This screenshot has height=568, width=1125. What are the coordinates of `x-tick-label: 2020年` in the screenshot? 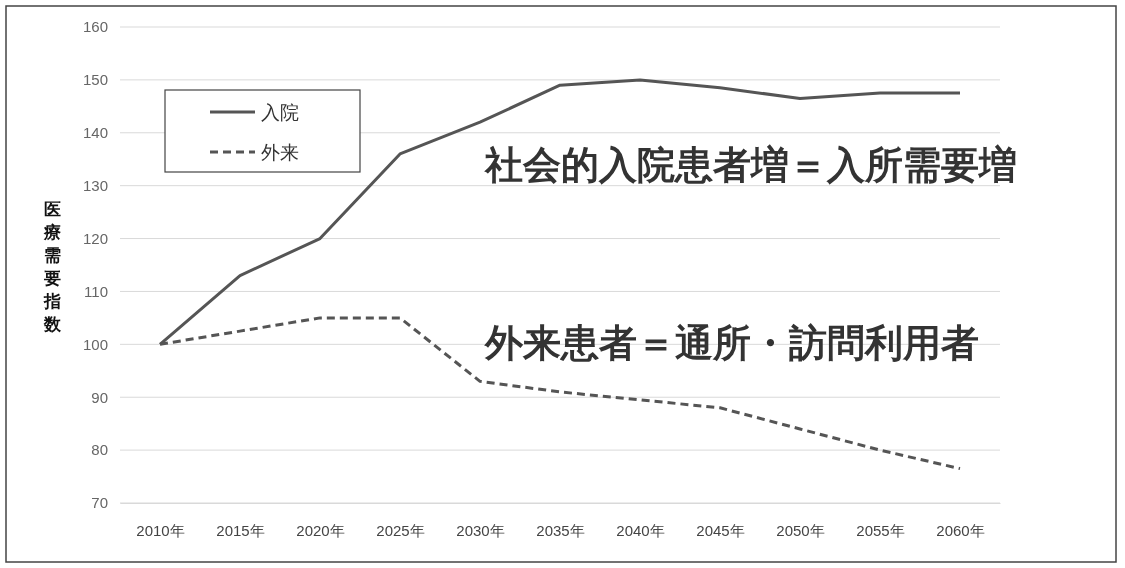 It's located at (320, 530).